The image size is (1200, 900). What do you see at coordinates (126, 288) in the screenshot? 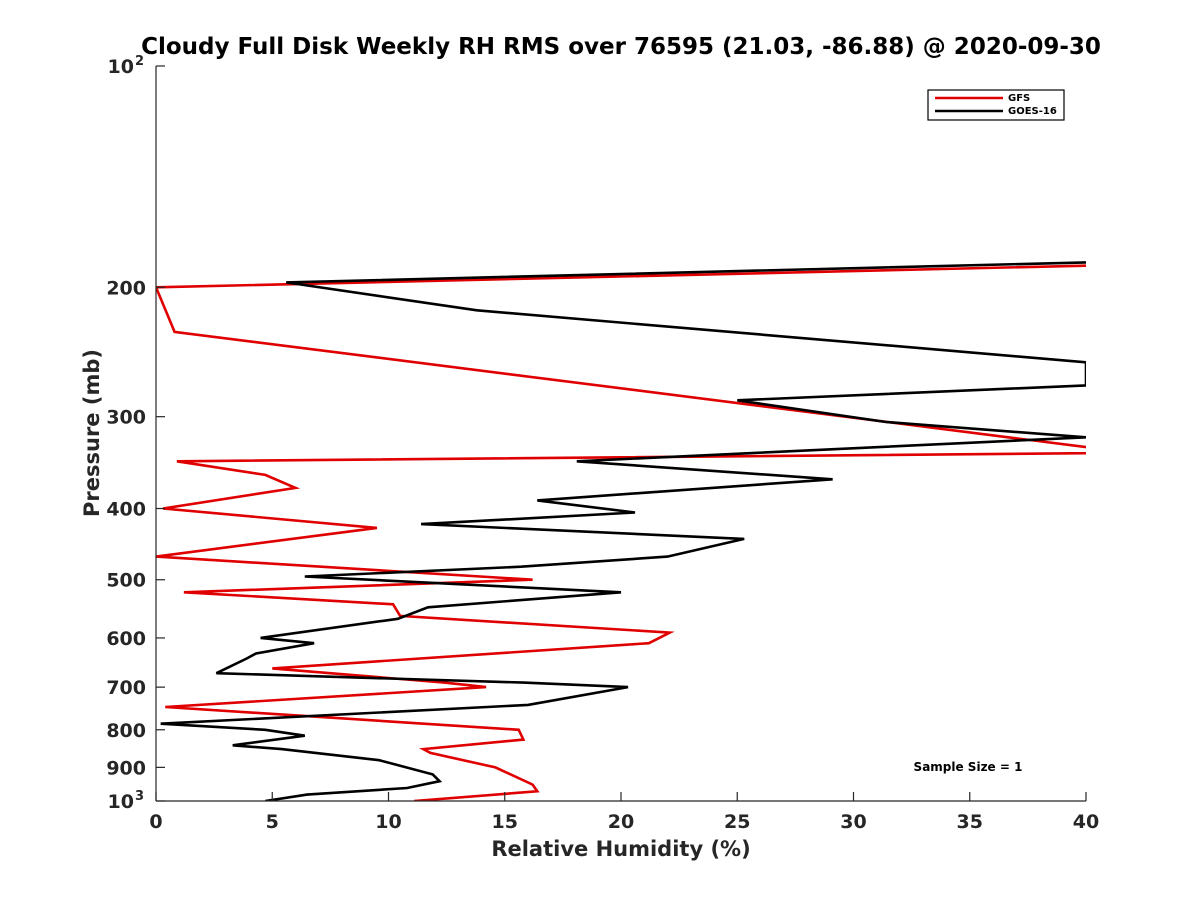
I see `y-tick-label: 200` at bounding box center [126, 288].